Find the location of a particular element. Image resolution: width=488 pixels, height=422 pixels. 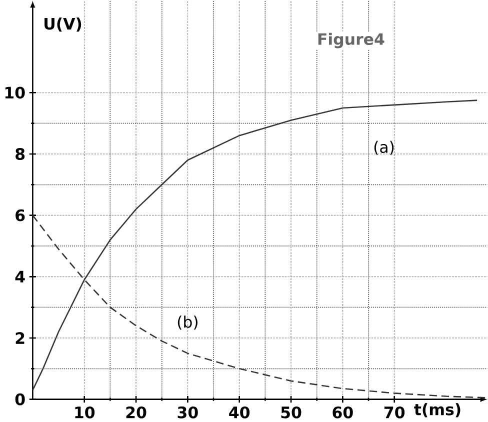

text: (a) is located at coordinates (384, 147).